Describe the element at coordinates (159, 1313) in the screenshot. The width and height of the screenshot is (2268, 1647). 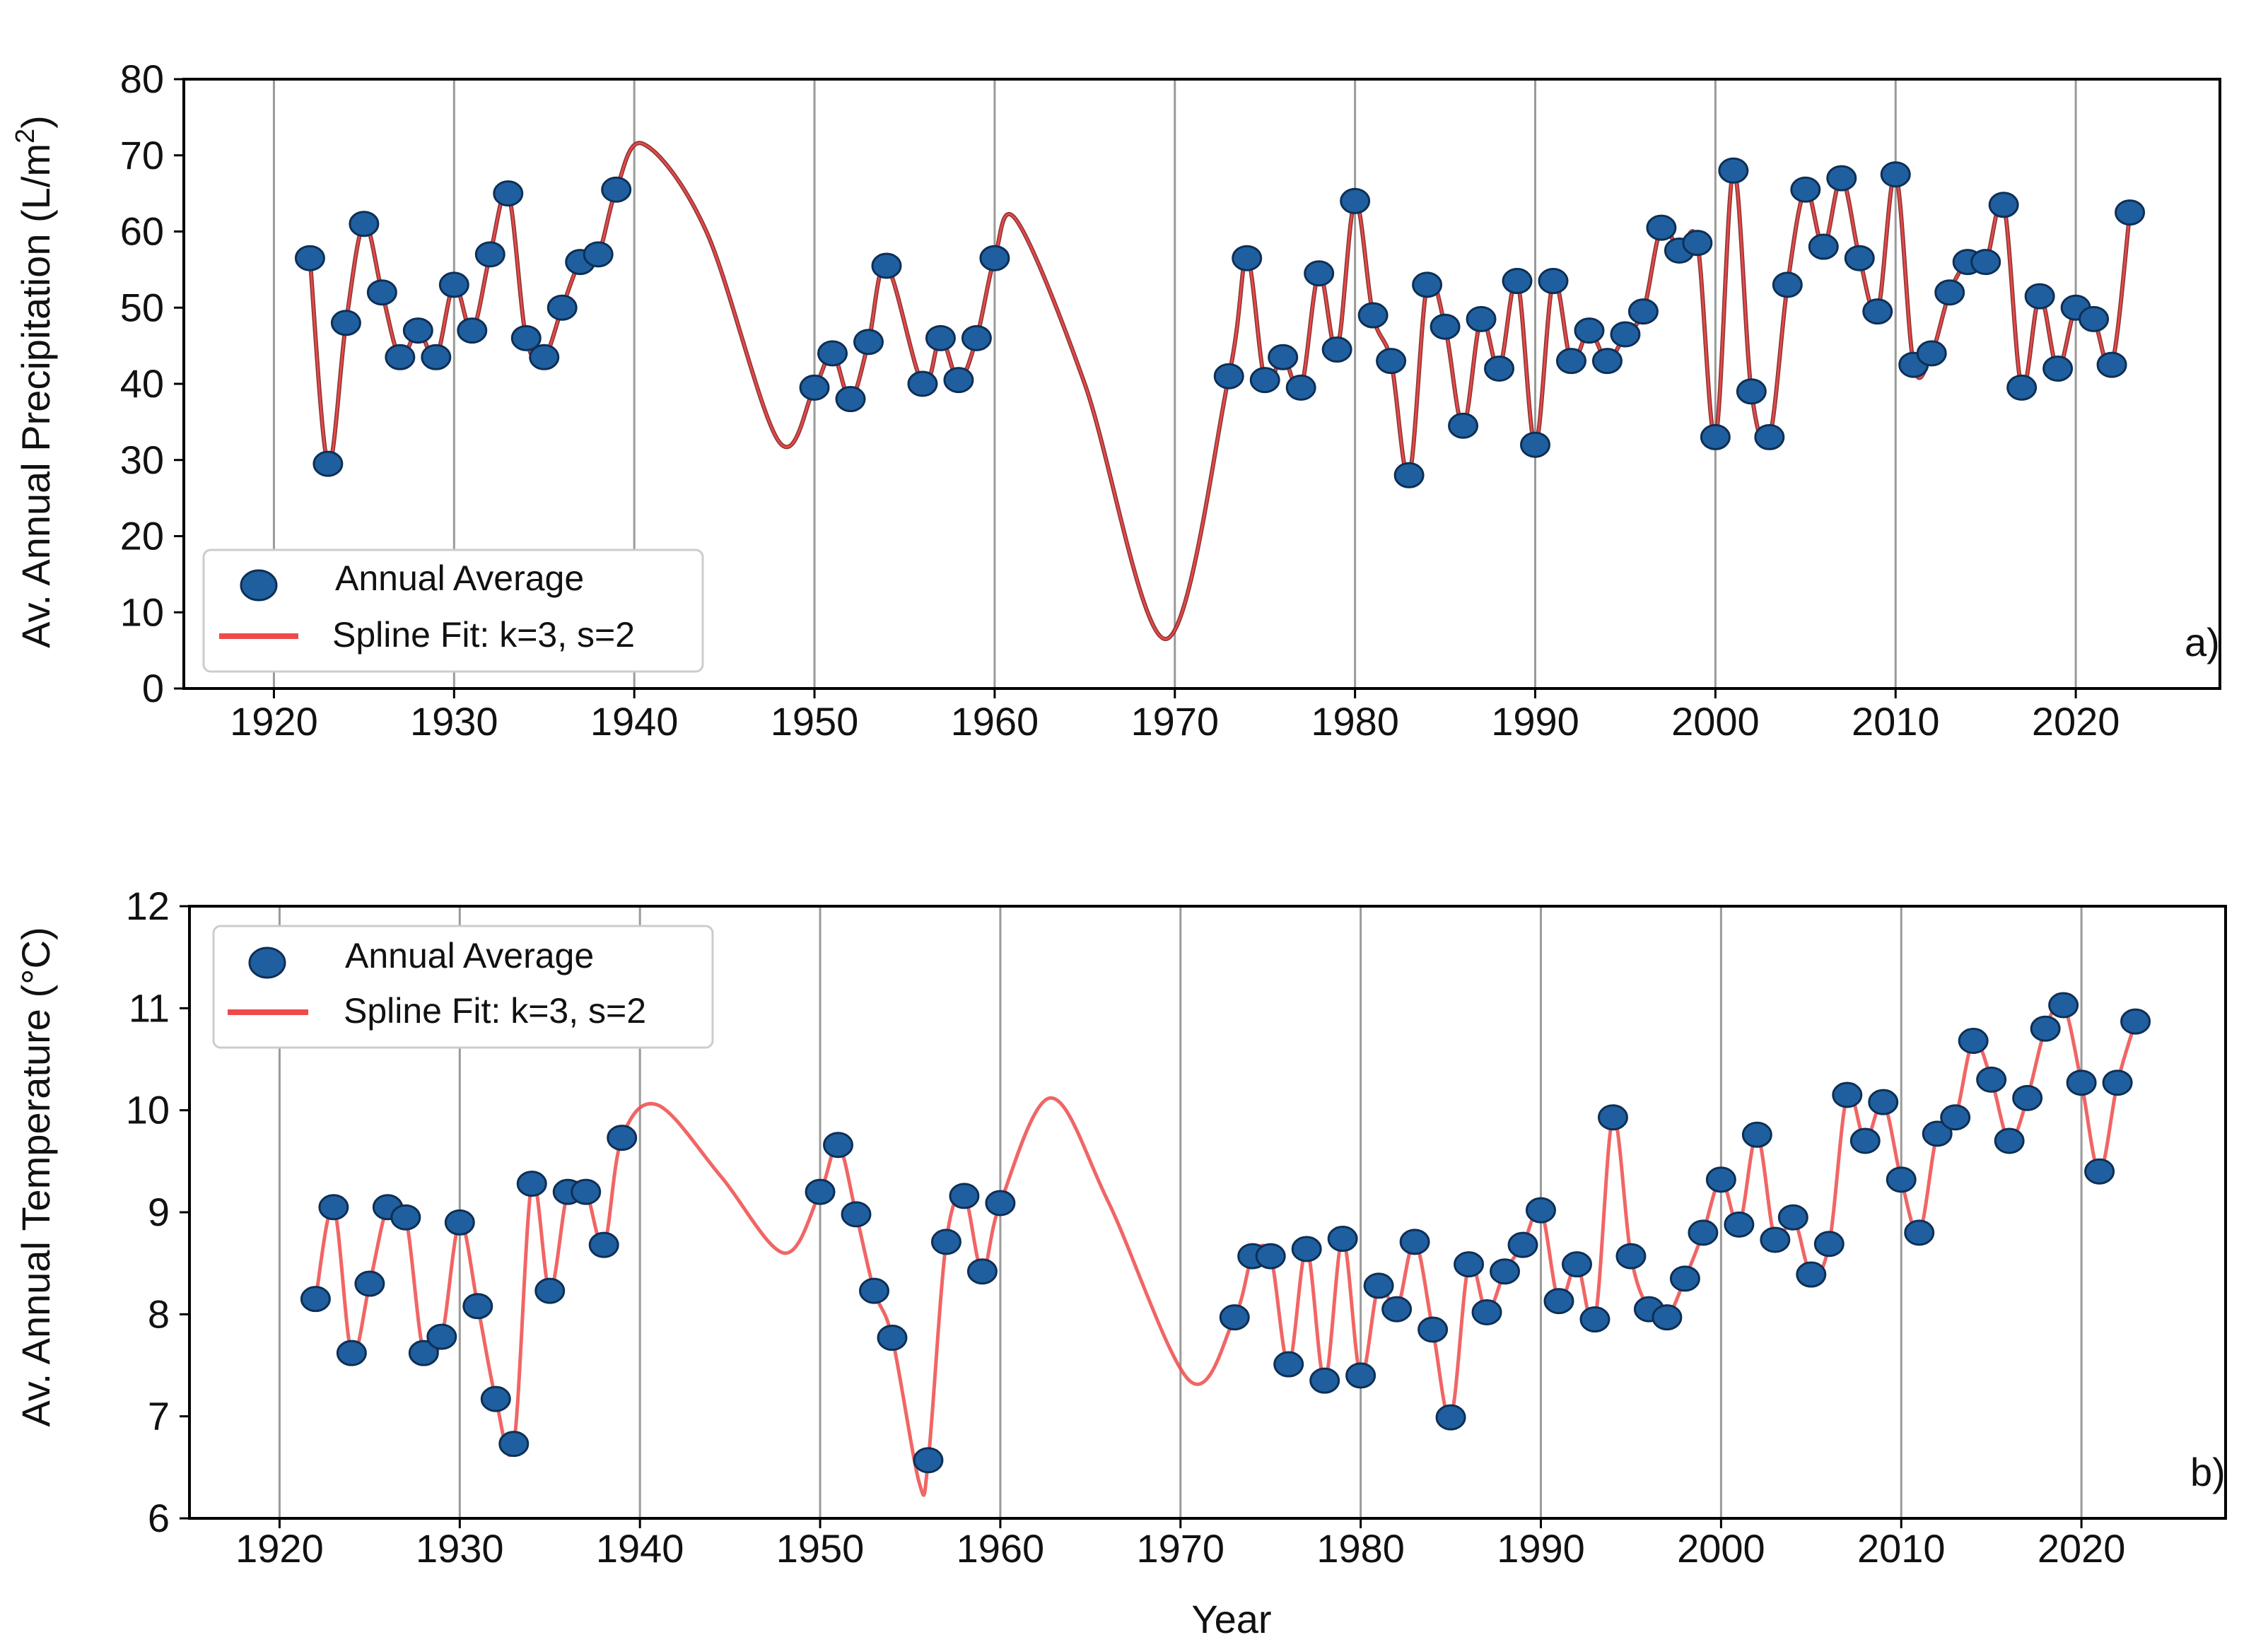
I see `y-tick-label: 8` at that location.